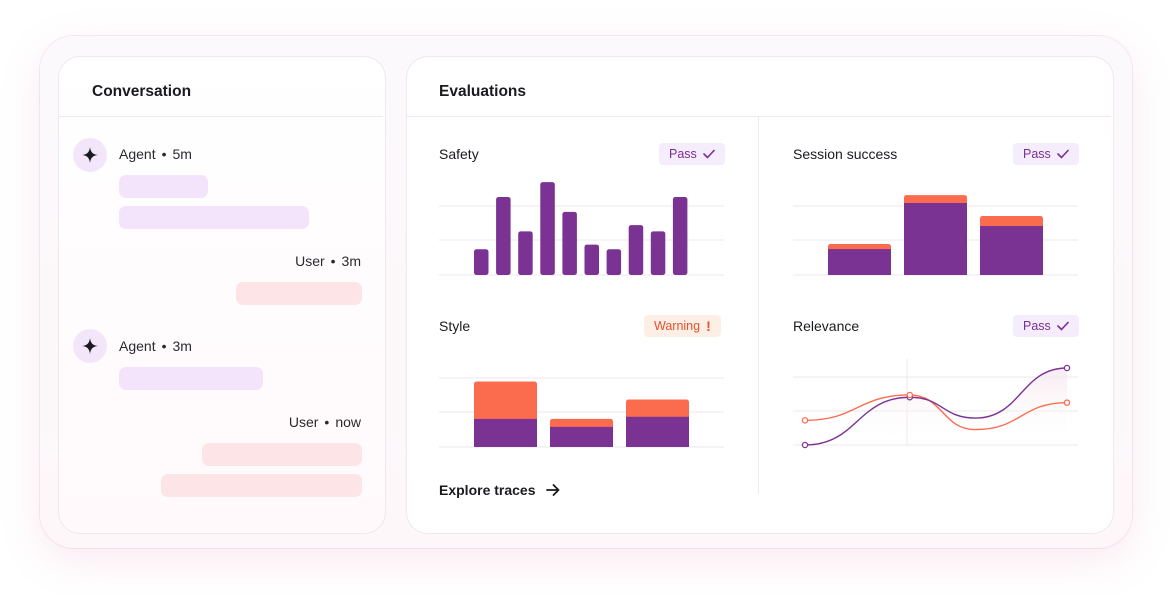 The height and width of the screenshot is (594, 1170). Describe the element at coordinates (936, 412) in the screenshot. I see `relevance-line-orange` at that location.